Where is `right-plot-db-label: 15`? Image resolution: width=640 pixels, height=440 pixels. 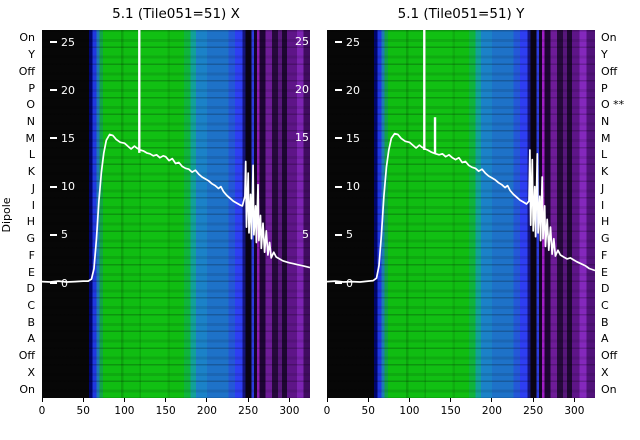
right-plot-db-label: 15 is located at coordinates (302, 138).